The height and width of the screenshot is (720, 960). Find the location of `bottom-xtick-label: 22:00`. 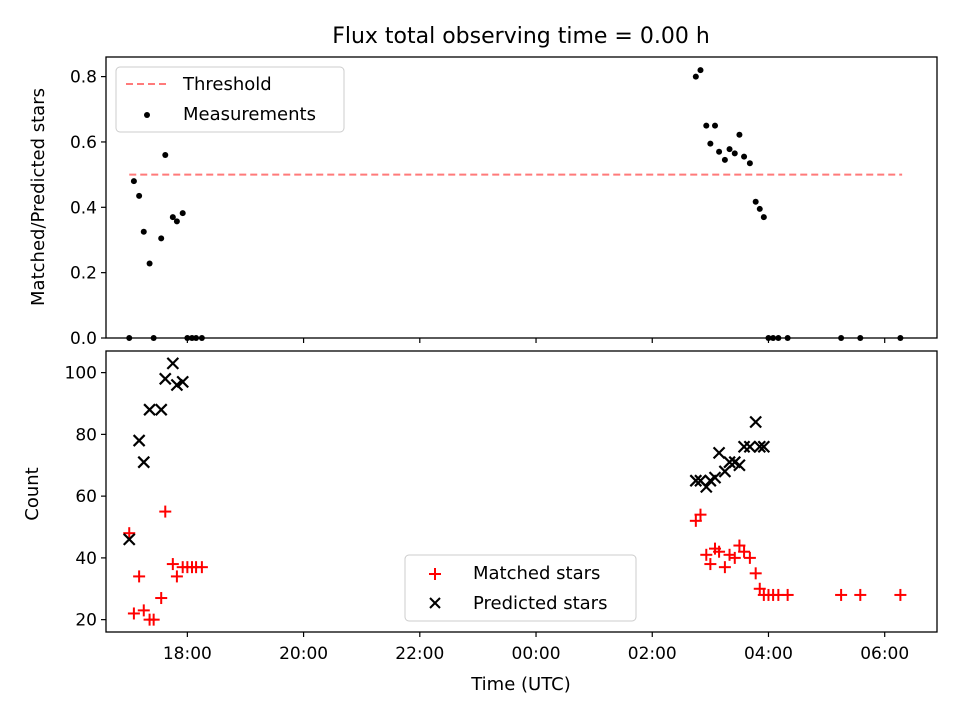

bottom-xtick-label: 22:00 is located at coordinates (419, 654).